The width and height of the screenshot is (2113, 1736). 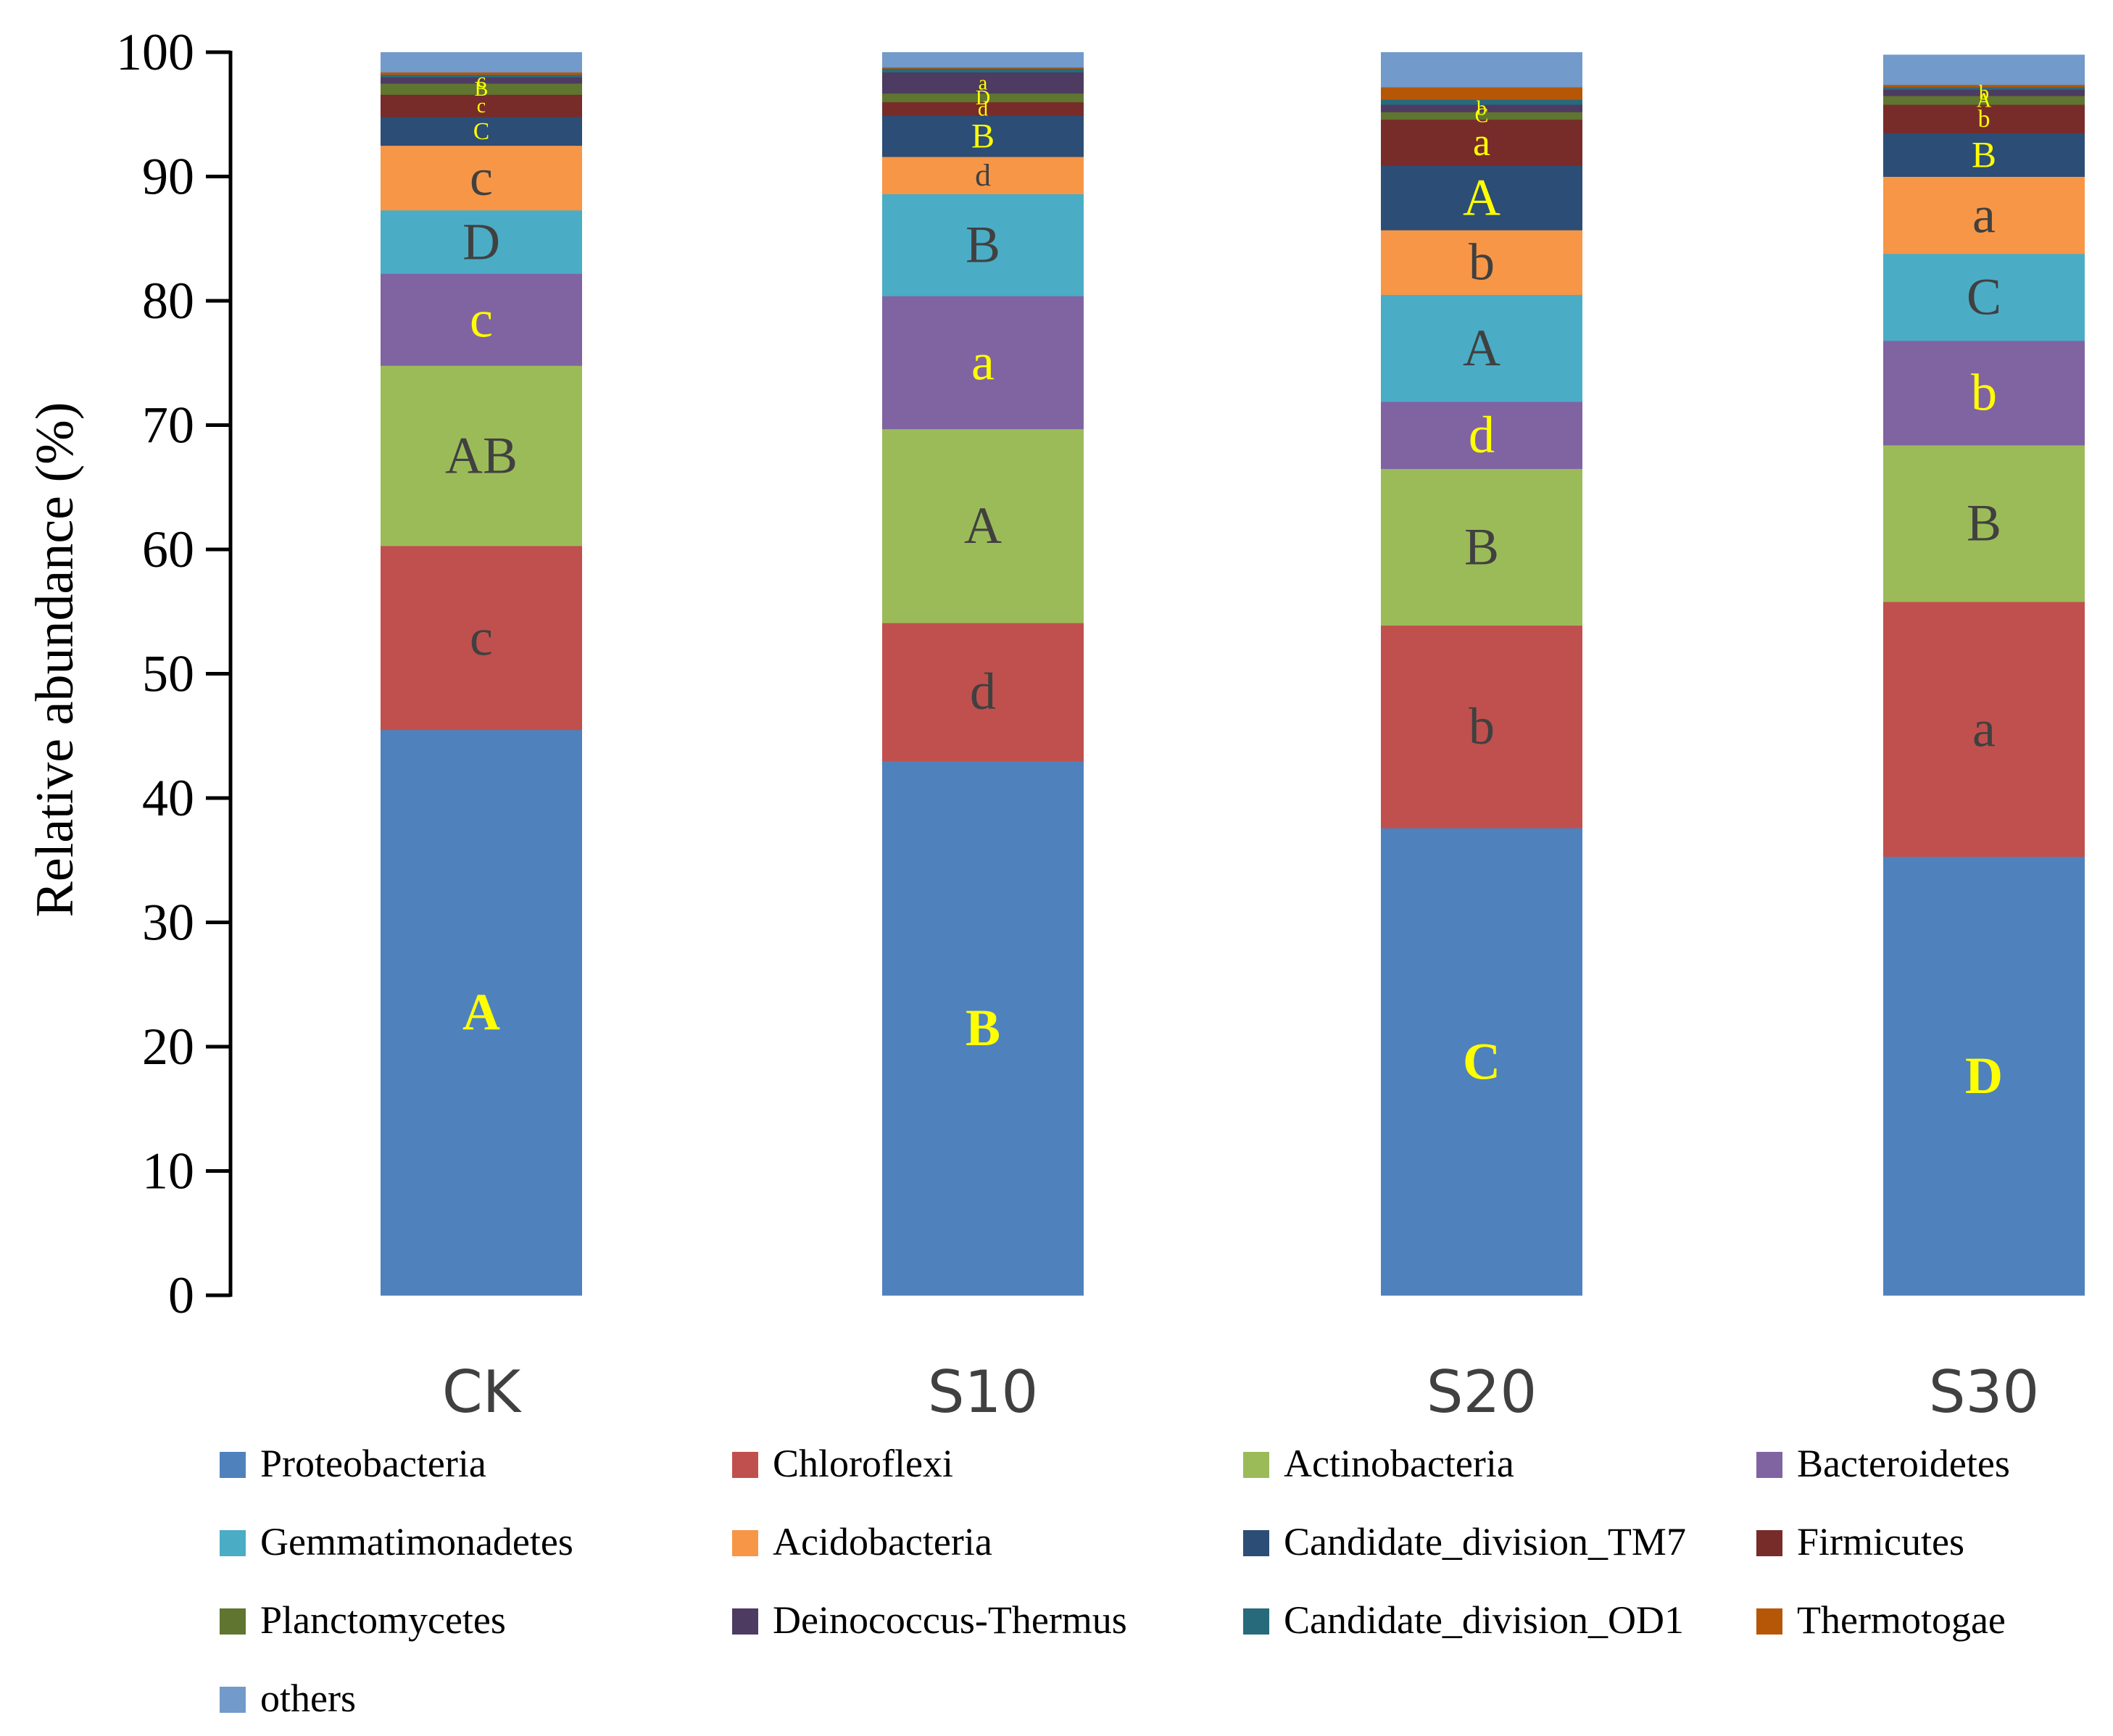 I want to click on legend-entry-thermotogae: Thermotogae, so click(x=1881, y=1620).